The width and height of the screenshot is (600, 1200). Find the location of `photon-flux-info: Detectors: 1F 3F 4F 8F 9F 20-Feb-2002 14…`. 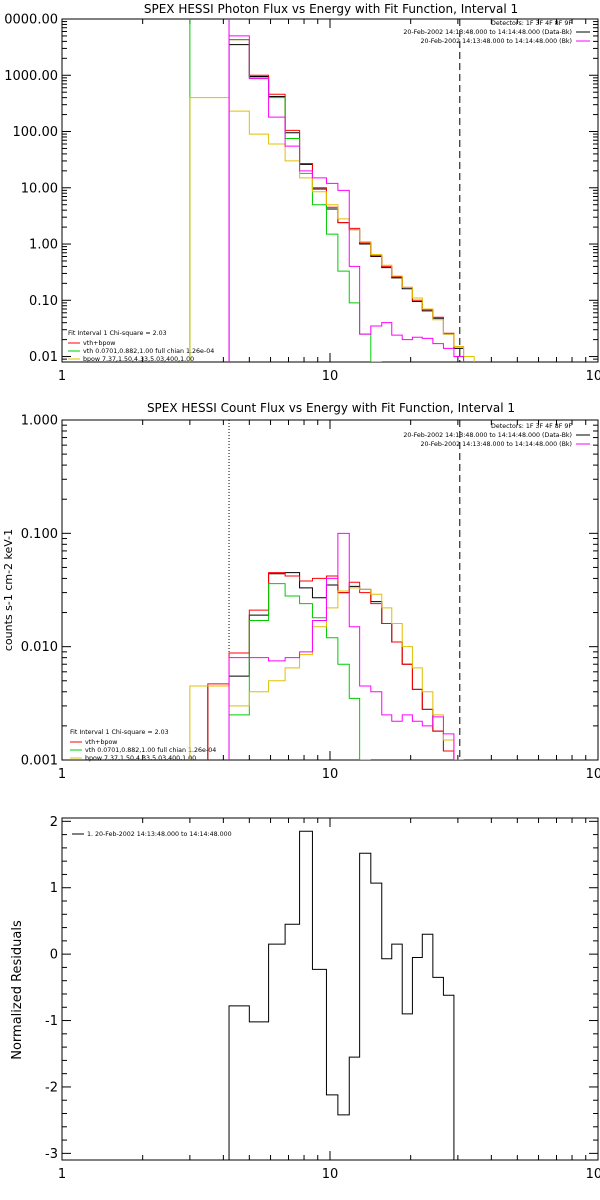

photon-flux-info: Detectors: 1F 3F 4F 8F 9F 20-Feb-2002 14… is located at coordinates (496, 32).